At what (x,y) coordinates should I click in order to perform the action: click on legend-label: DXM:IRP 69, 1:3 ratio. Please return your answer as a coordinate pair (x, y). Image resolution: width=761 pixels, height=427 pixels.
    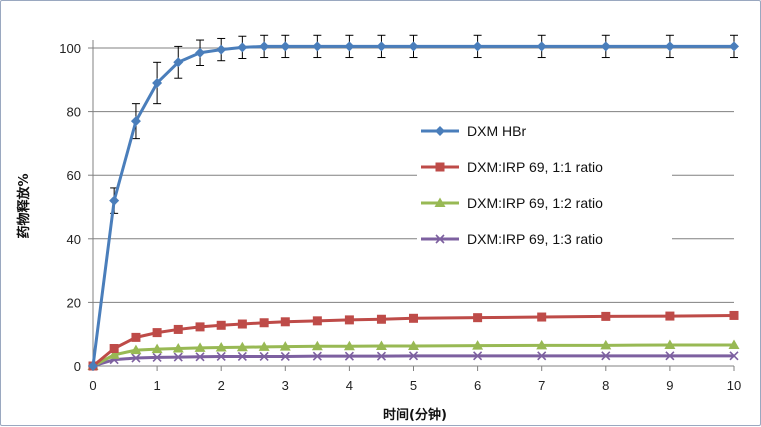
    Looking at the image, I should click on (535, 239).